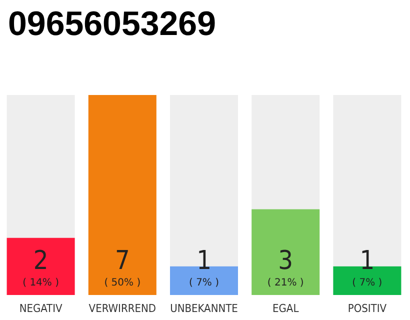 The width and height of the screenshot is (410, 320). I want to click on x-tick-label: VERWIRREND, so click(122, 308).